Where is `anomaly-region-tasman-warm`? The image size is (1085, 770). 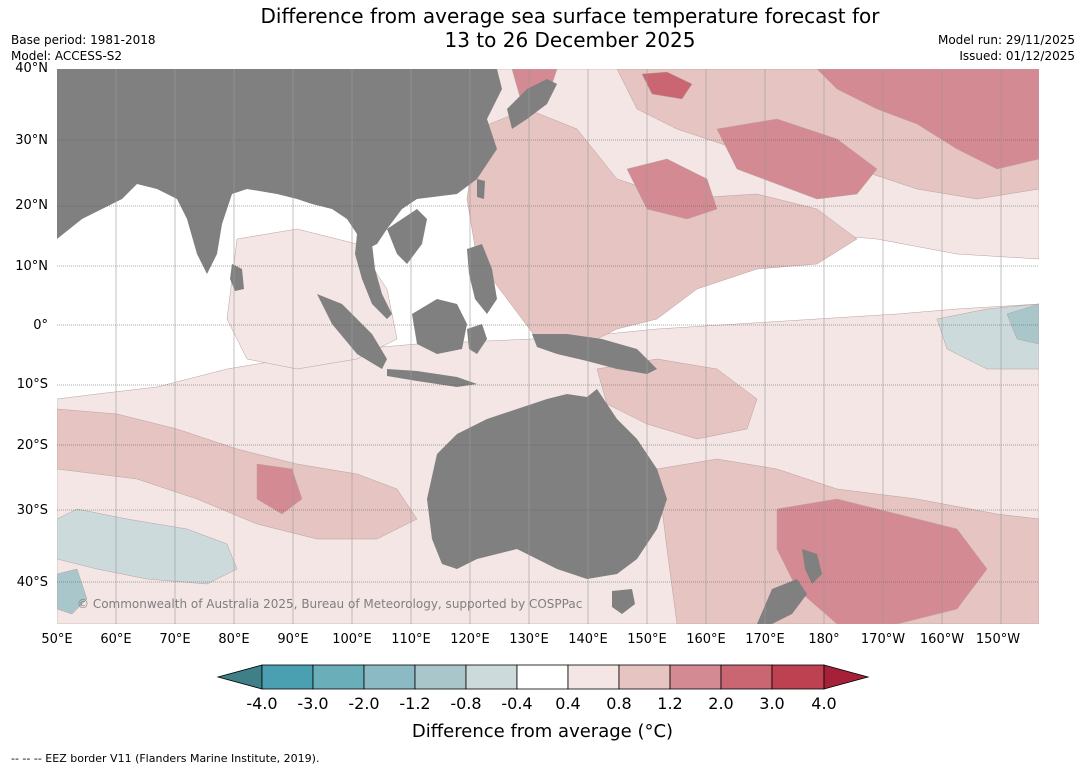 anomaly-region-tasman-warm is located at coordinates (882, 561).